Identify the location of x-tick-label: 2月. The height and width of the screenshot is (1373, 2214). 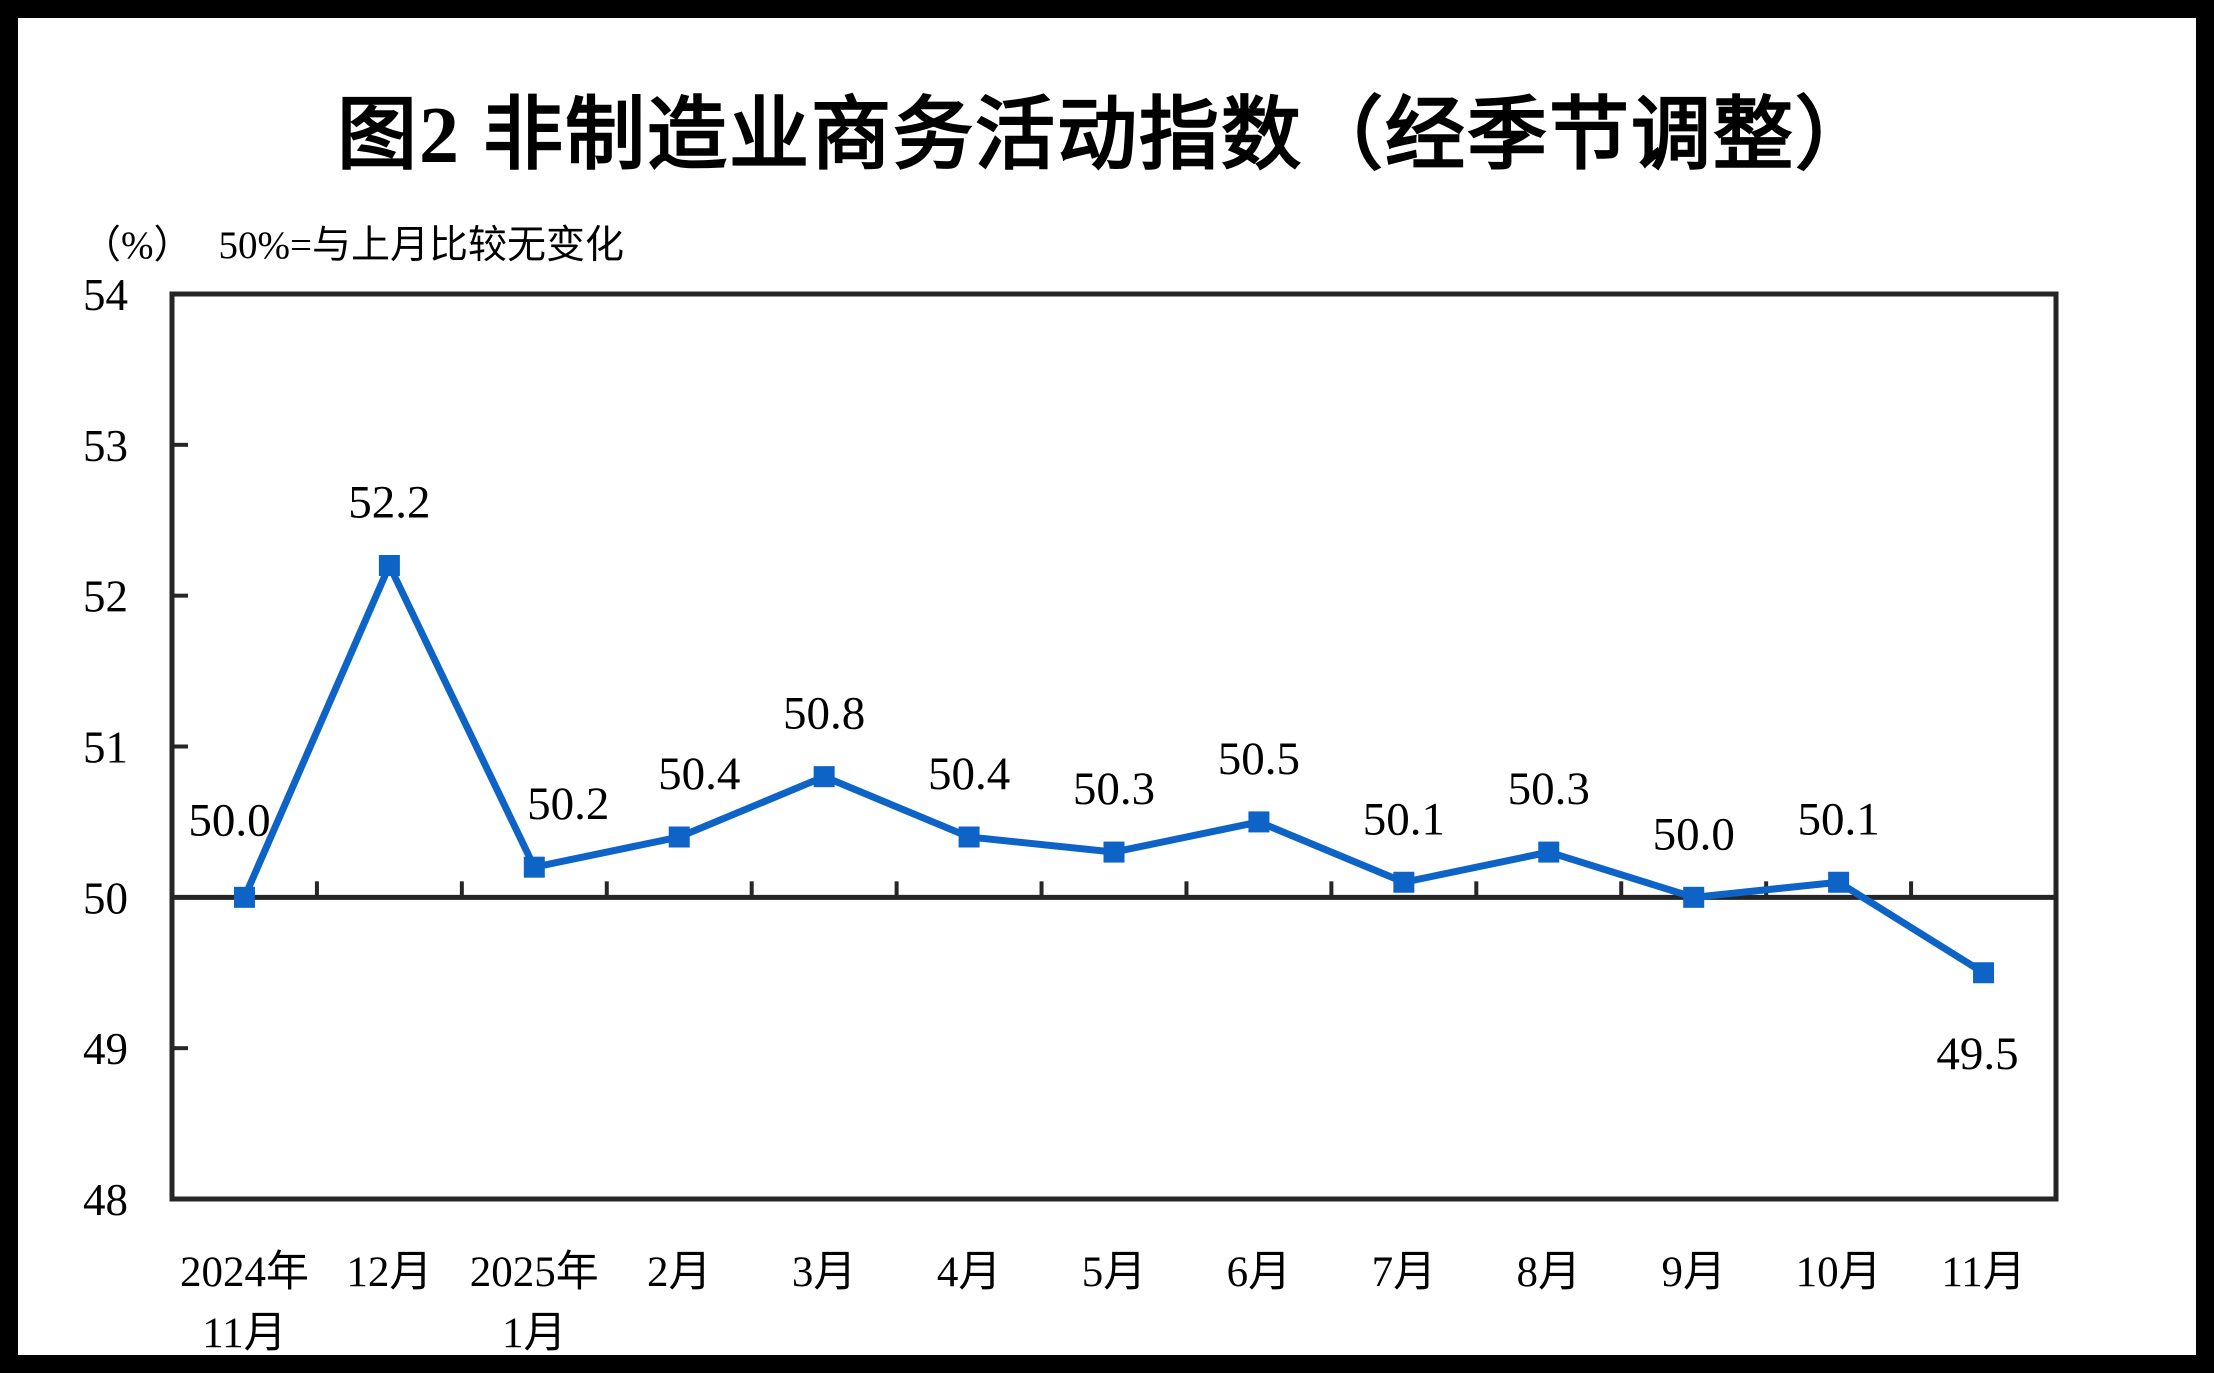
(679, 1272).